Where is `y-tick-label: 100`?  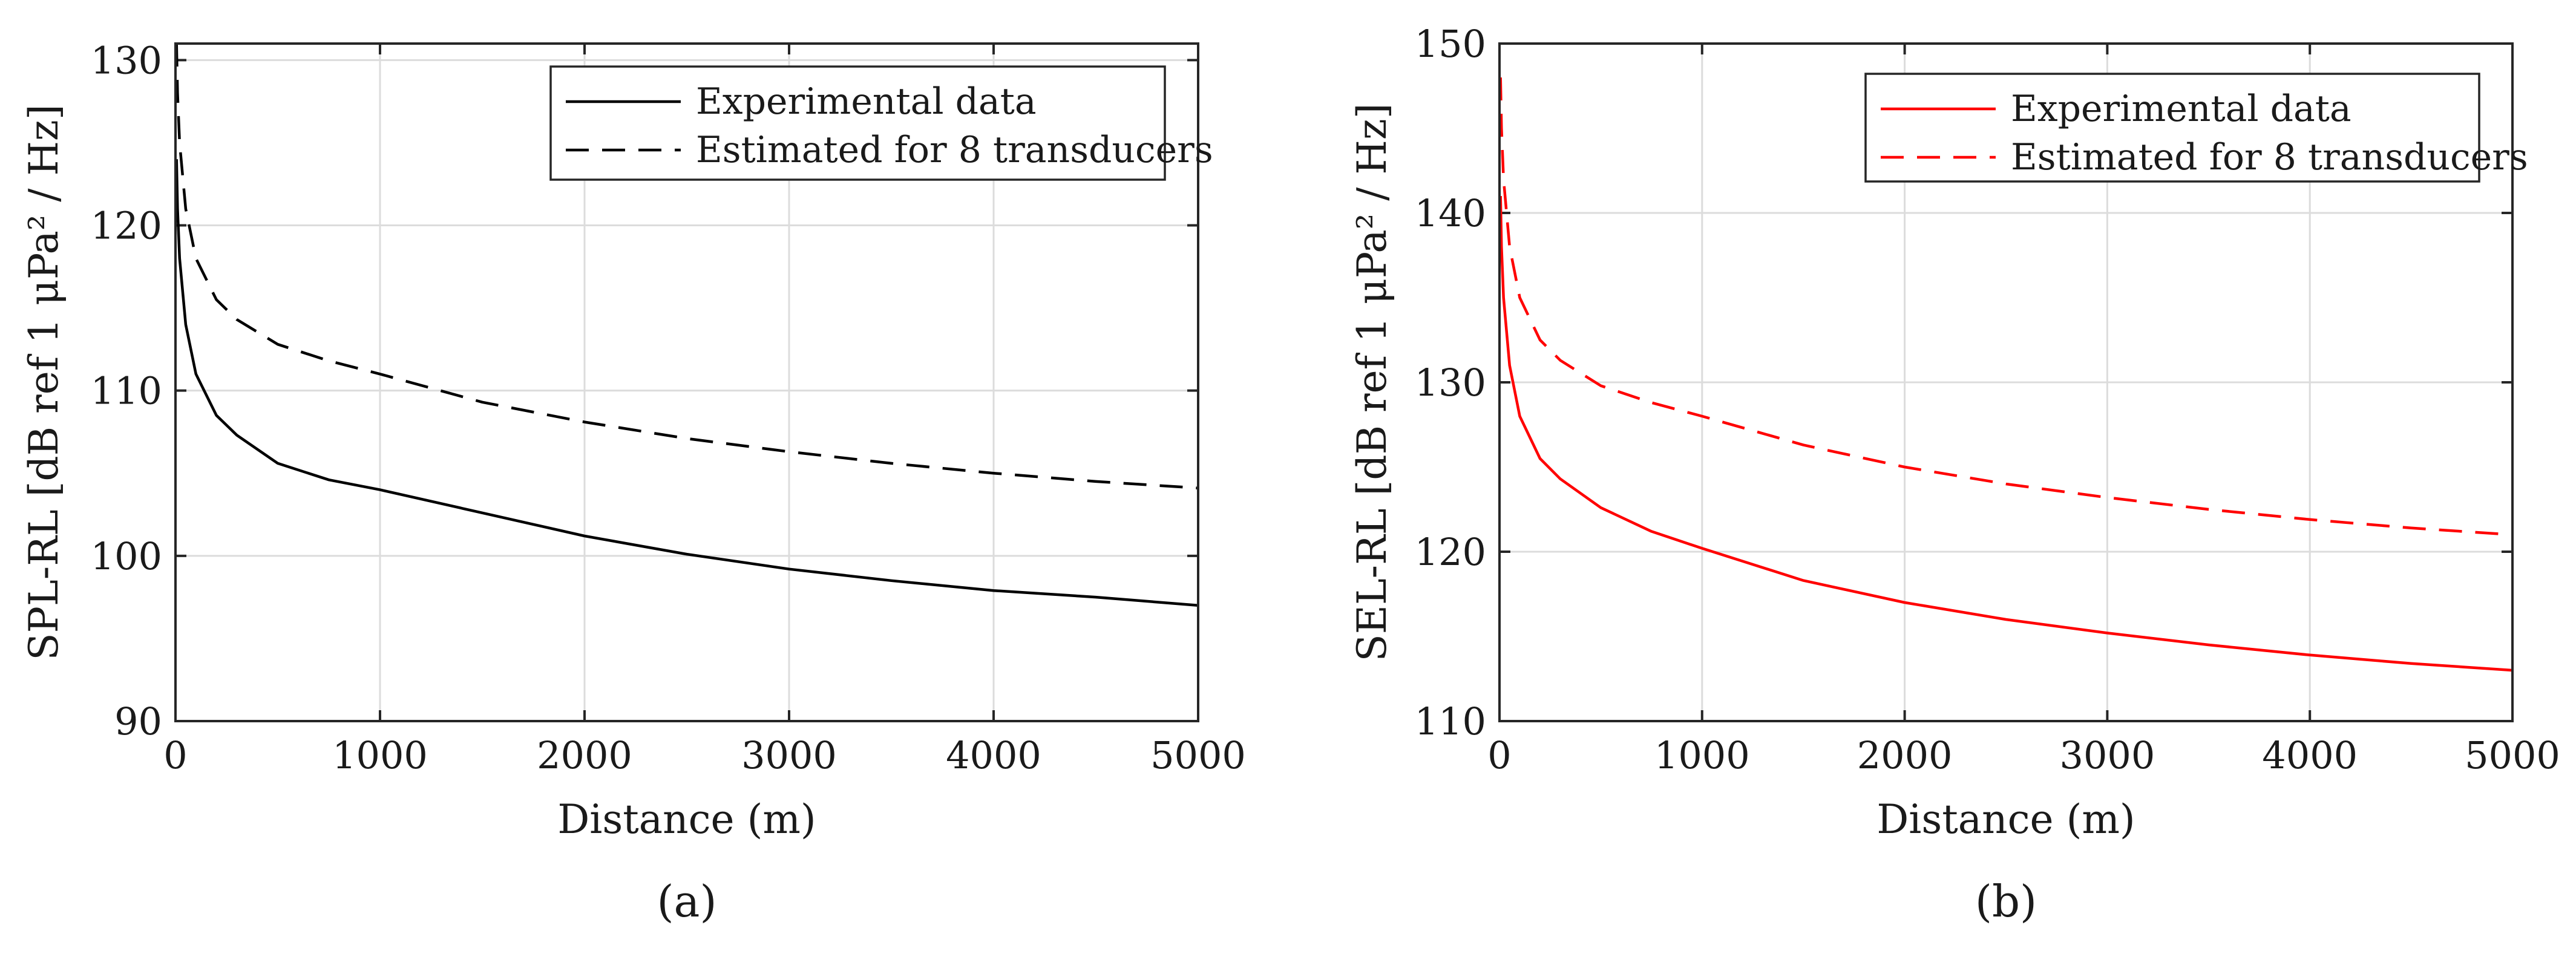 y-tick-label: 100 is located at coordinates (126, 556).